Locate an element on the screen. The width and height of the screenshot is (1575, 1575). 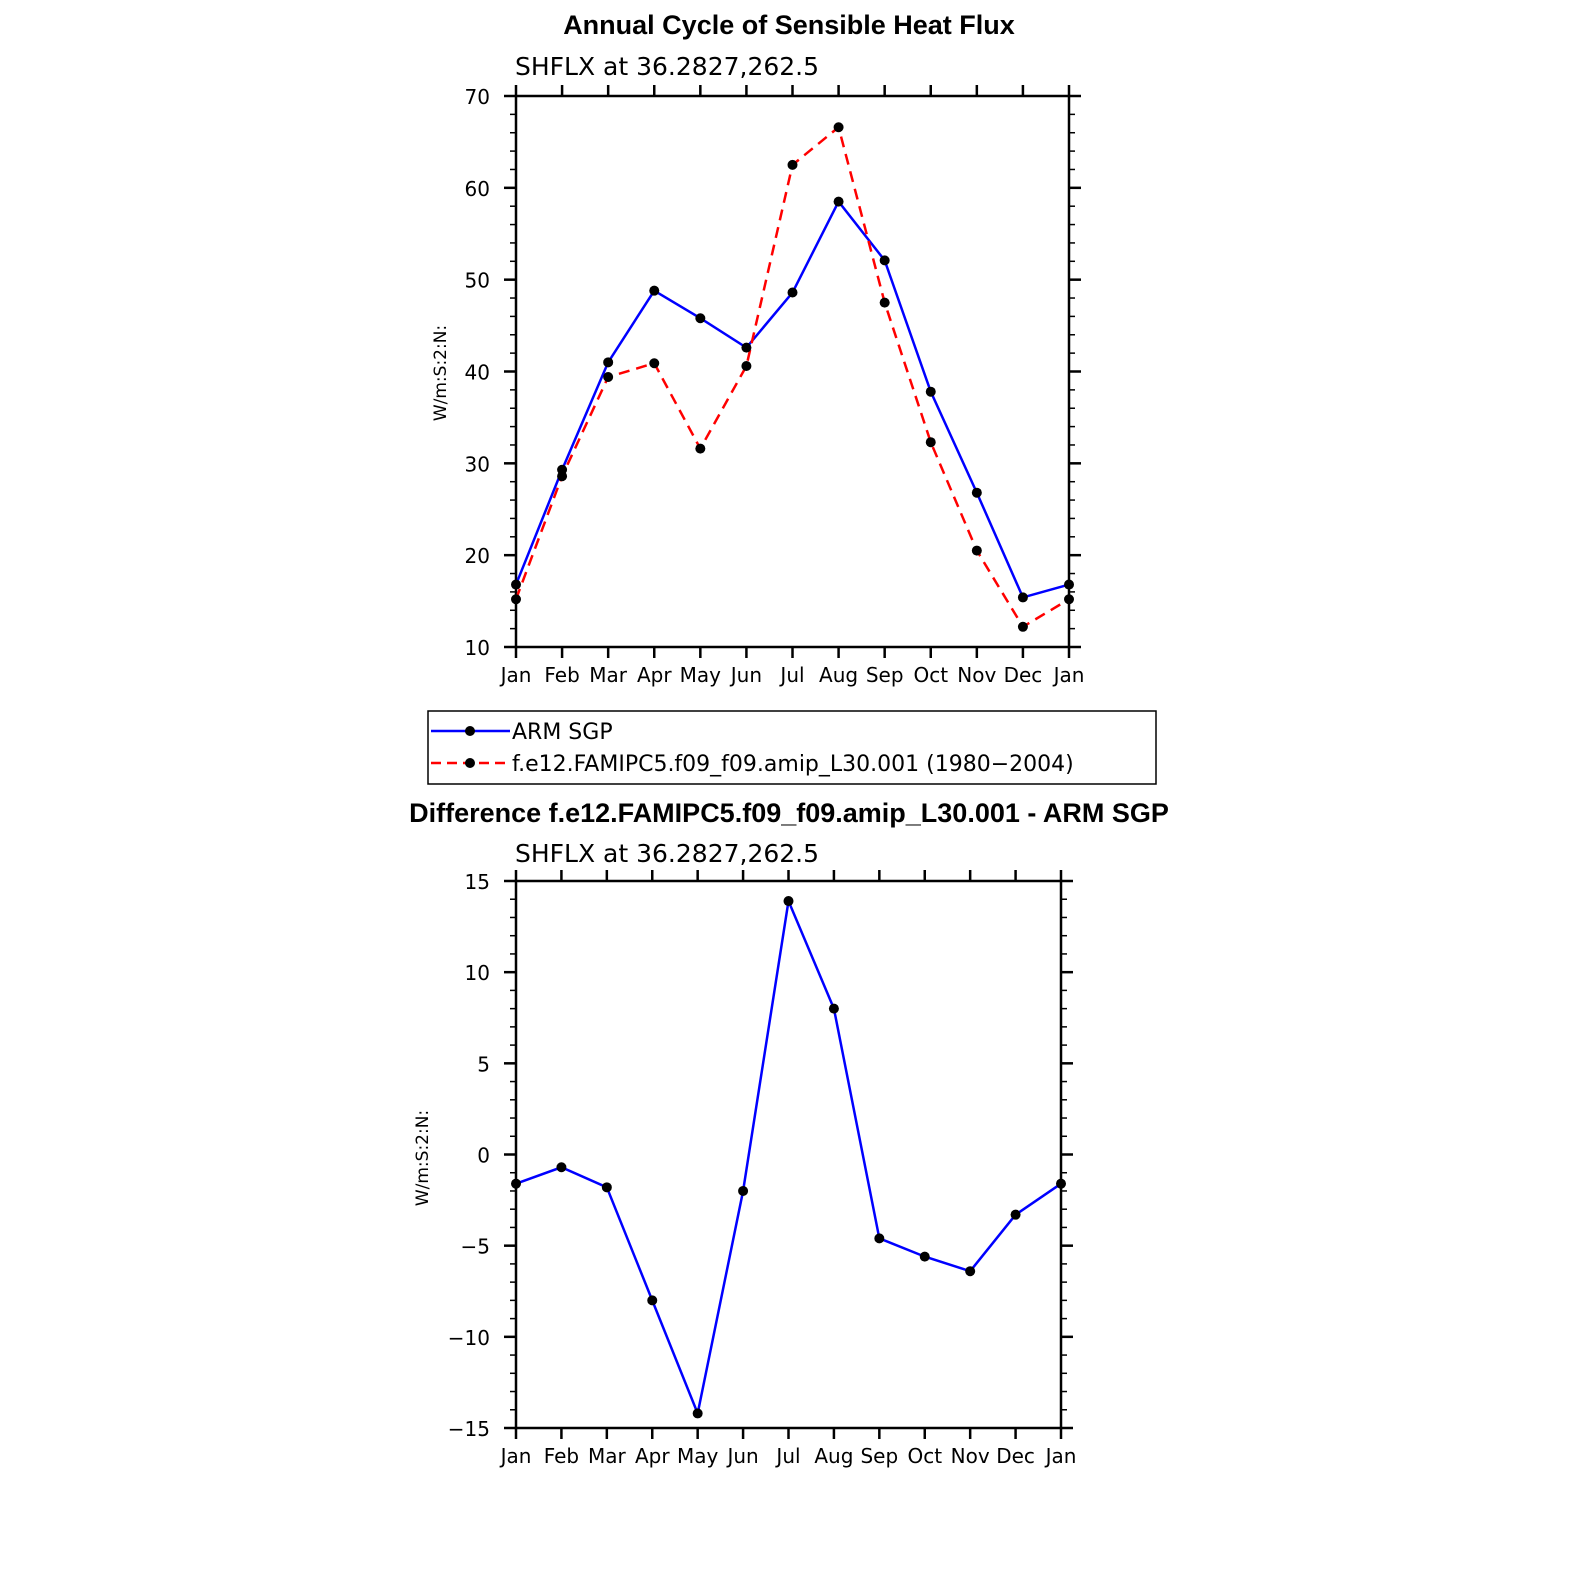
y-tick-label: 40 is located at coordinates (477, 373).